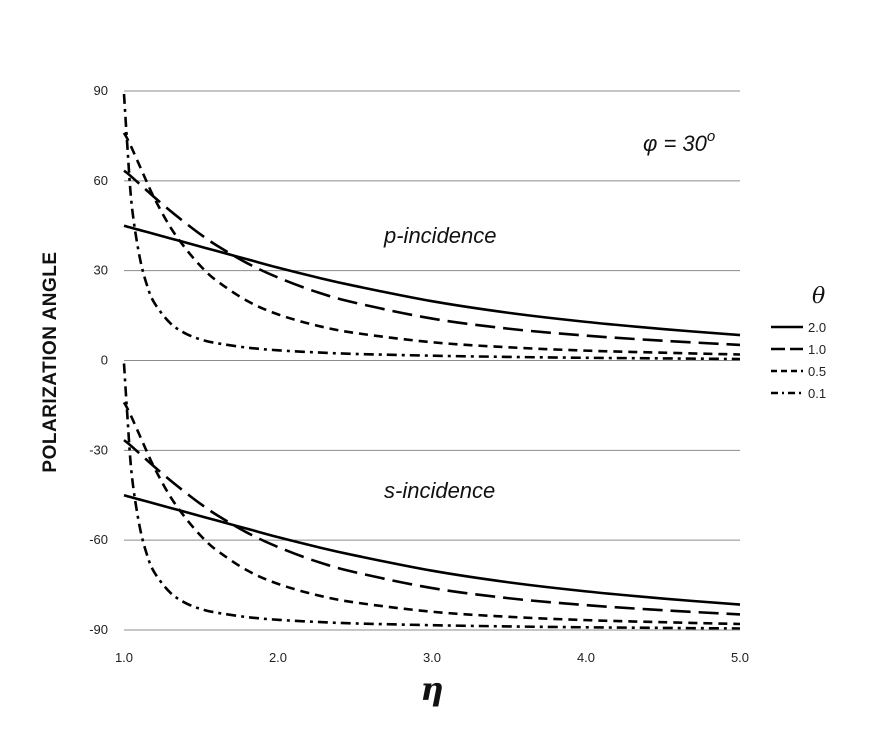 This screenshot has height=742, width=872. I want to click on x-tick-label: 4.0, so click(586, 657).